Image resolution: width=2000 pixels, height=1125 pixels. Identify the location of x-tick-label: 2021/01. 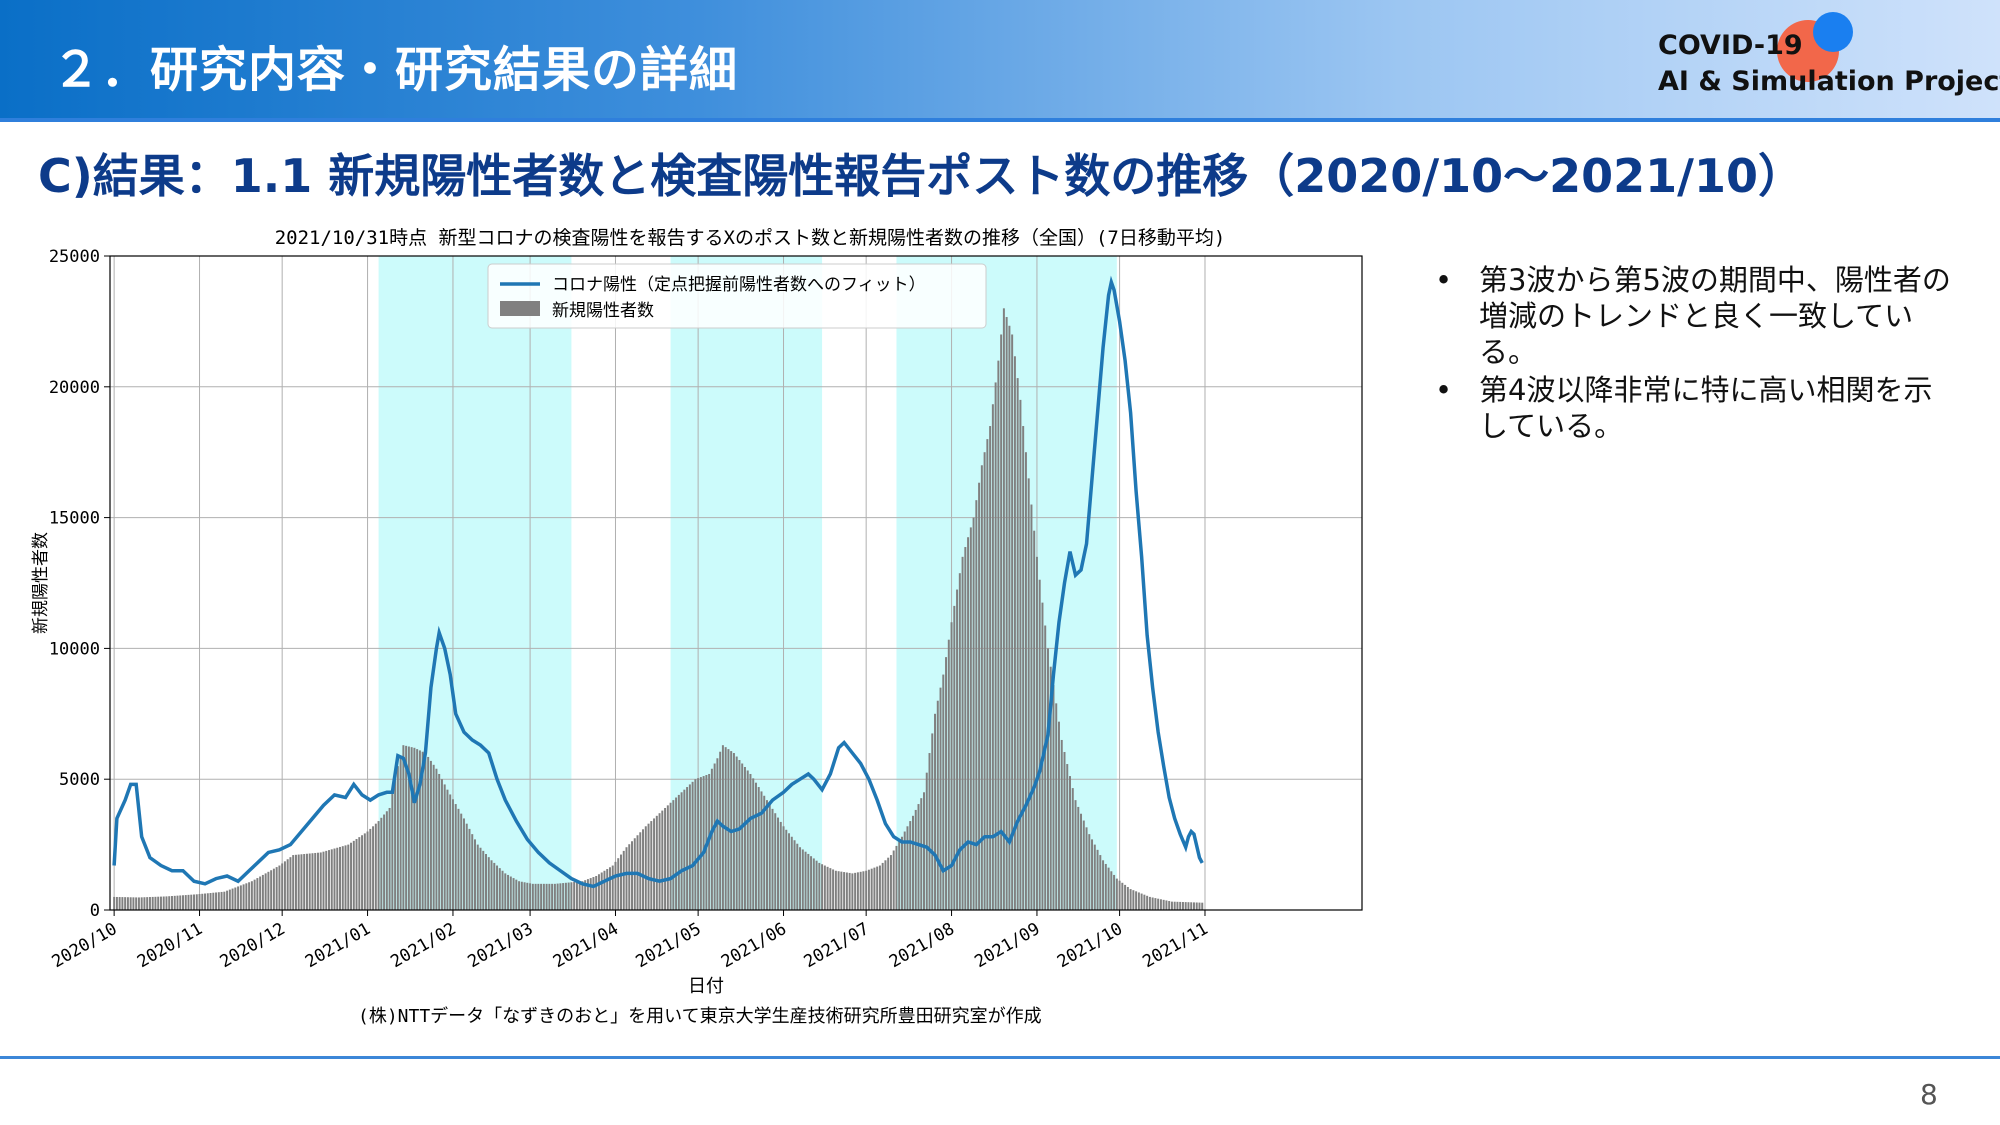
(338, 945).